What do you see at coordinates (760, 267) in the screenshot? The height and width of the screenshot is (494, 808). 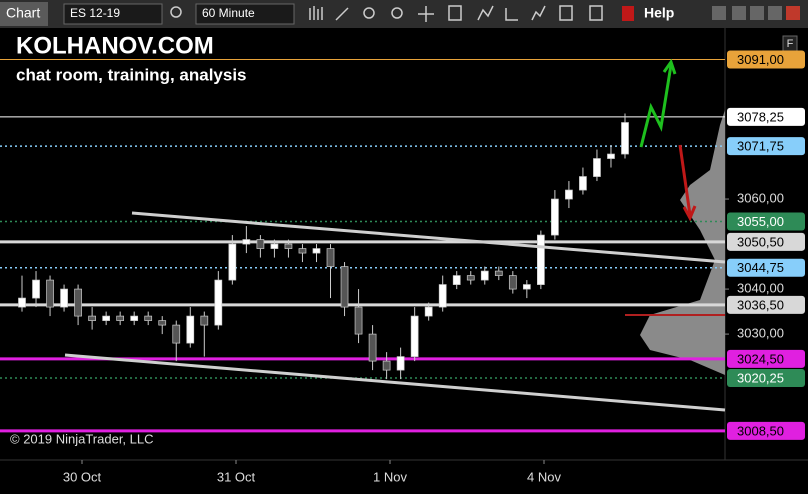 I see `level-label: 3044,75` at bounding box center [760, 267].